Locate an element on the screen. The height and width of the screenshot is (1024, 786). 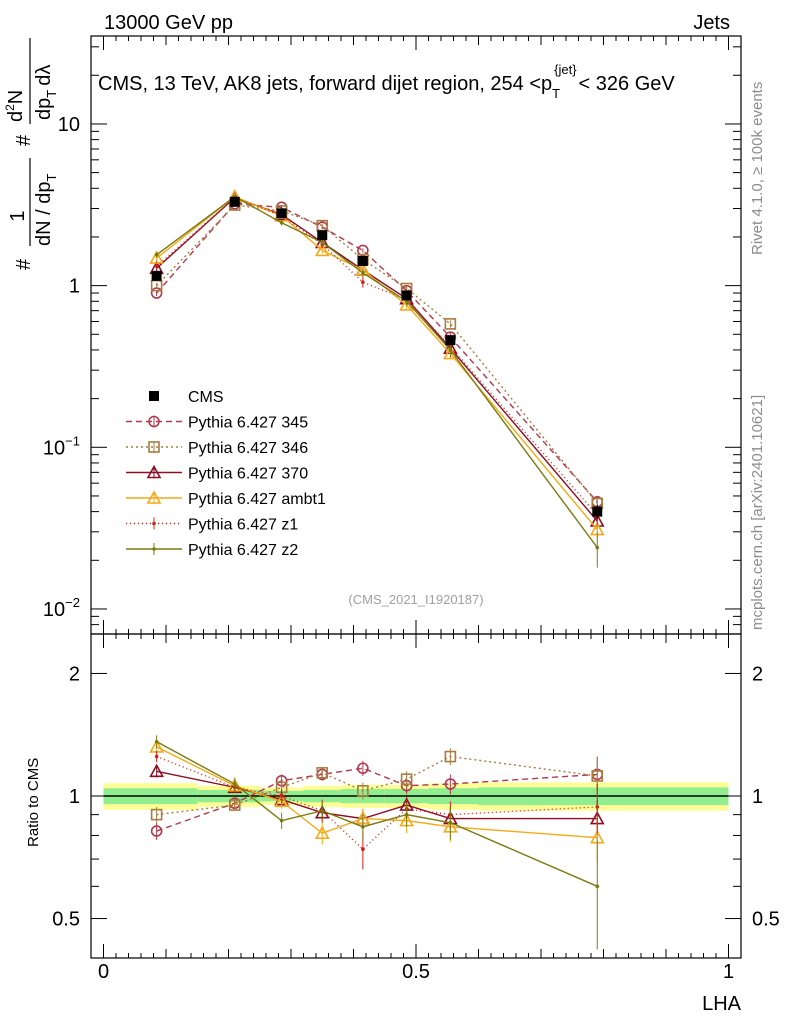
ratio-y-tick-label: 1 is located at coordinates (74, 797).